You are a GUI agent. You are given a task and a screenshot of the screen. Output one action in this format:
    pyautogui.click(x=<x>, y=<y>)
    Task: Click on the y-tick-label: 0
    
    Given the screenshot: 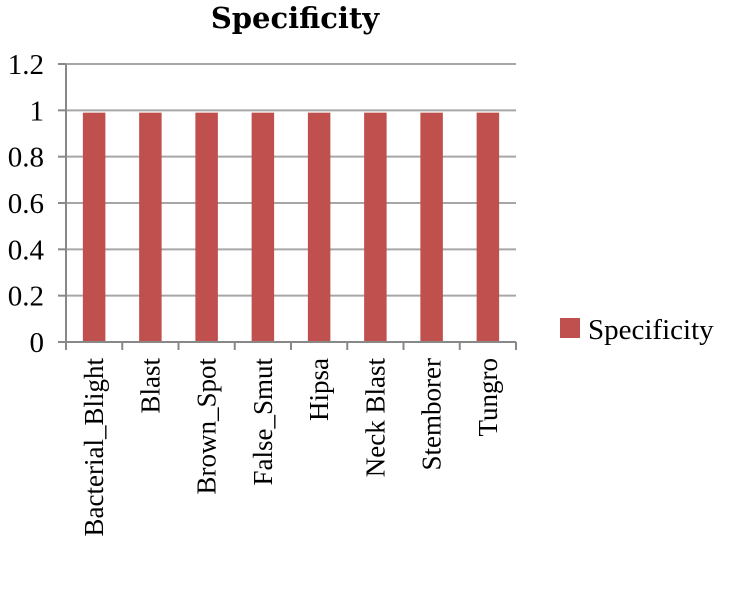 What is the action you would take?
    pyautogui.click(x=37, y=343)
    